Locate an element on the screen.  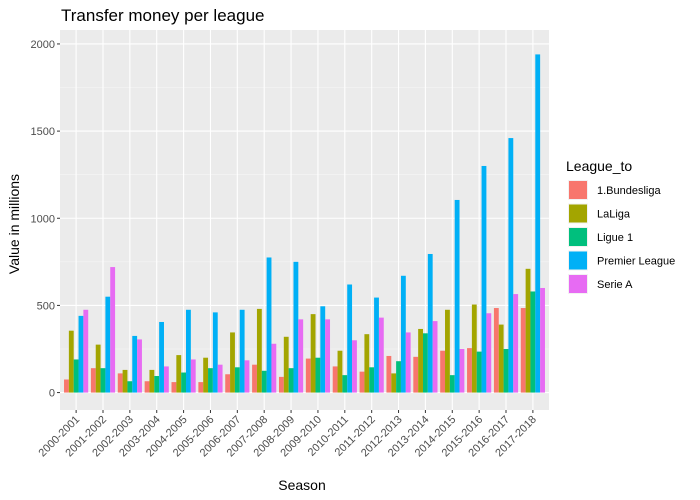
bar-ligue-1-2004-2005 is located at coordinates (184, 382).